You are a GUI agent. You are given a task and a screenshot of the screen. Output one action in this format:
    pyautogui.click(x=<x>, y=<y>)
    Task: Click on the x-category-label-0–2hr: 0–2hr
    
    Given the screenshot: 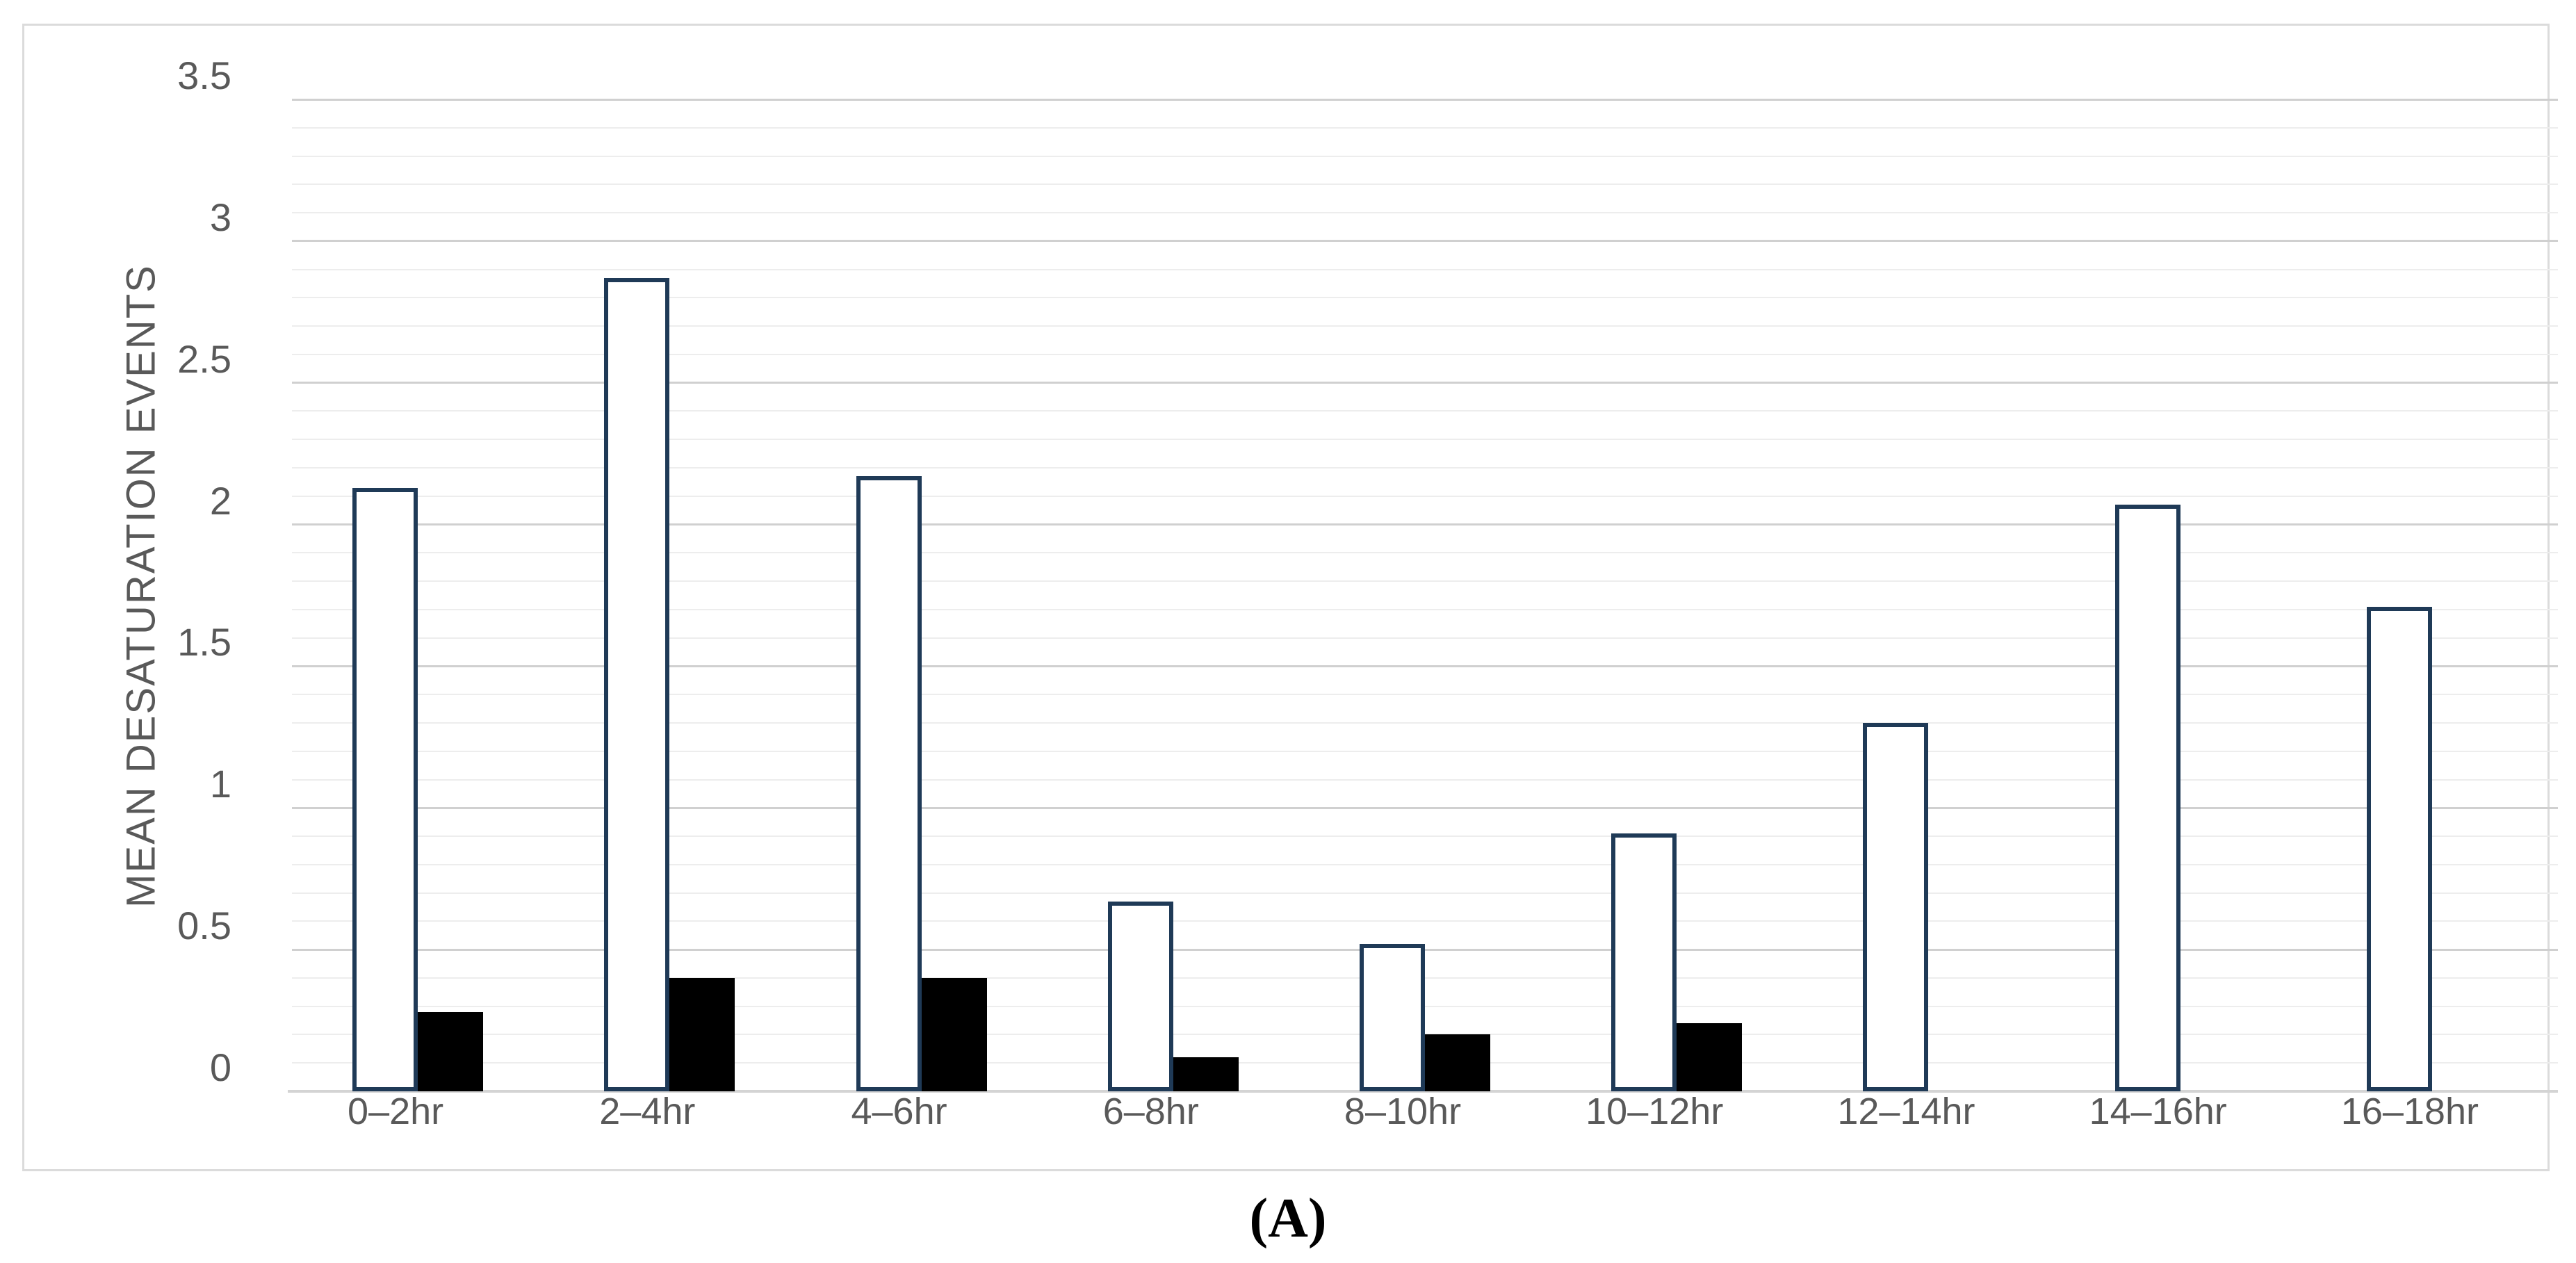 What is the action you would take?
    pyautogui.click(x=396, y=1111)
    